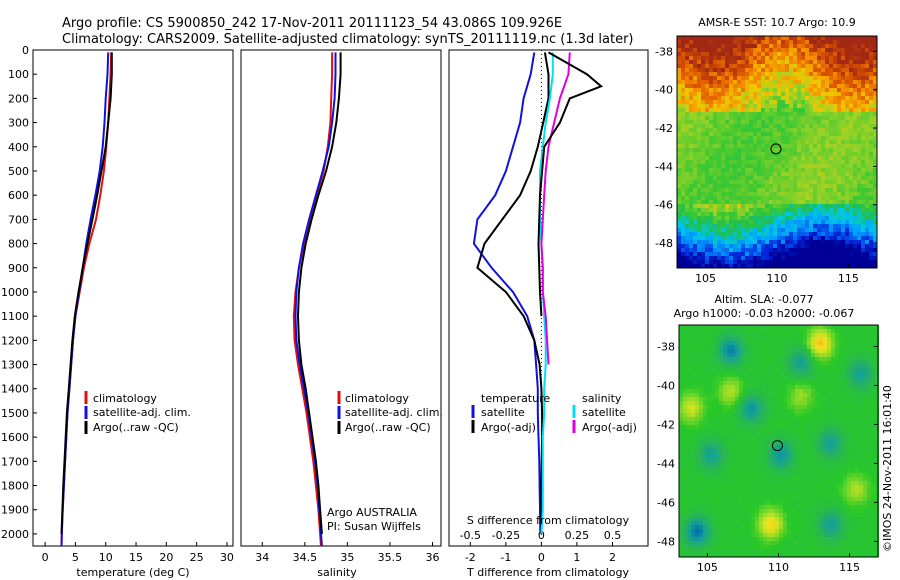  I want to click on t-difference-tick-label: 2, so click(612, 557).